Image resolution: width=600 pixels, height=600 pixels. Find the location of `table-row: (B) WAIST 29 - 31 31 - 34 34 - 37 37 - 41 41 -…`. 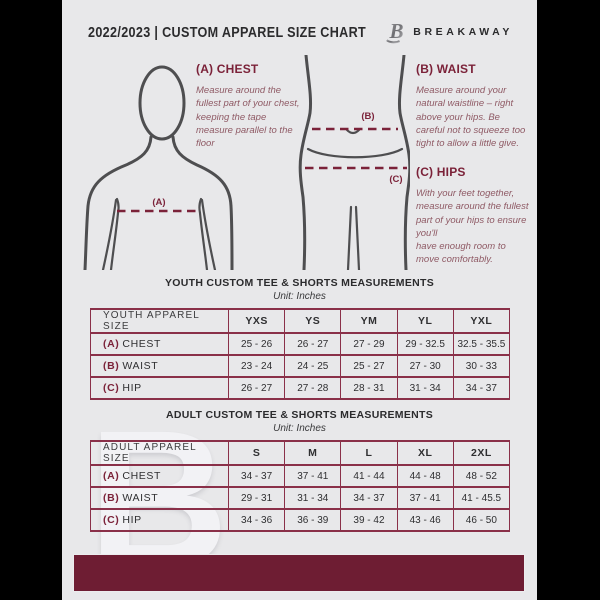

table-row: (B) WAIST 29 - 31 31 - 34 34 - 37 37 - 41 41 -… is located at coordinates (300, 498).